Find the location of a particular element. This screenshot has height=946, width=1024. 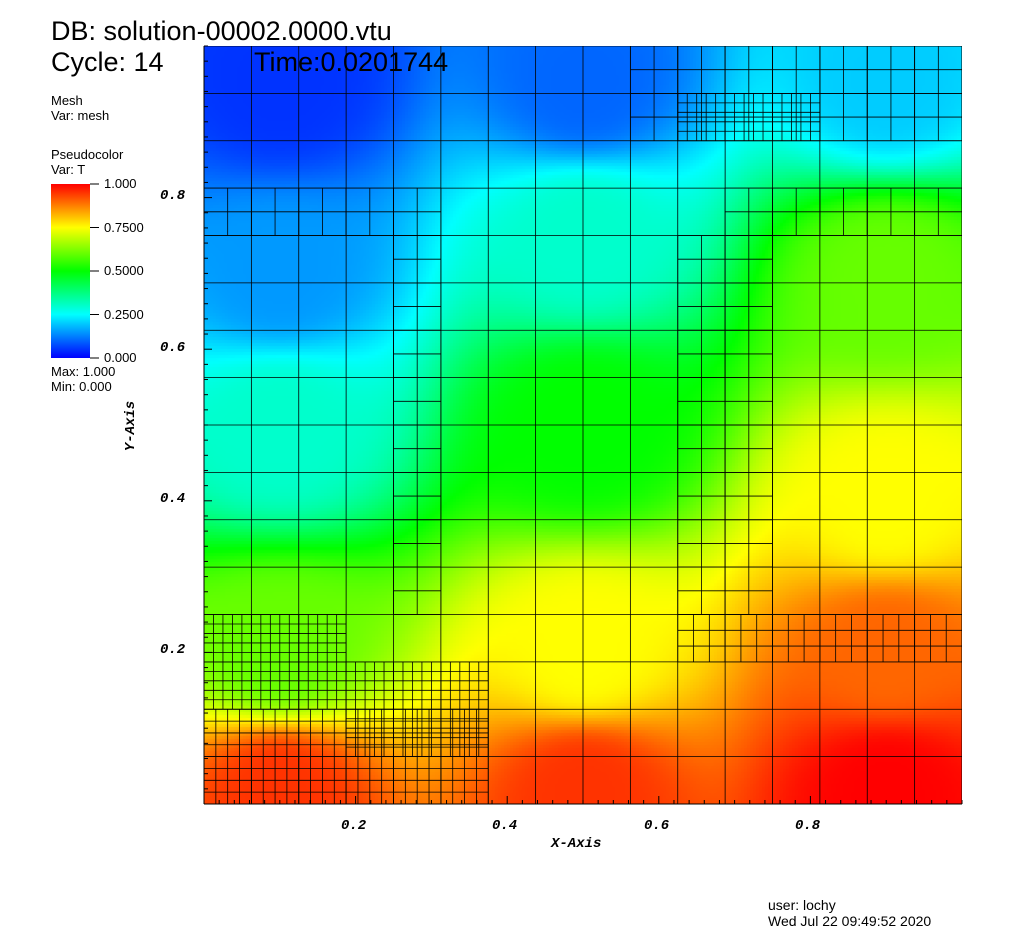

pseudocolor-legend-var: Var: T is located at coordinates (68, 169).